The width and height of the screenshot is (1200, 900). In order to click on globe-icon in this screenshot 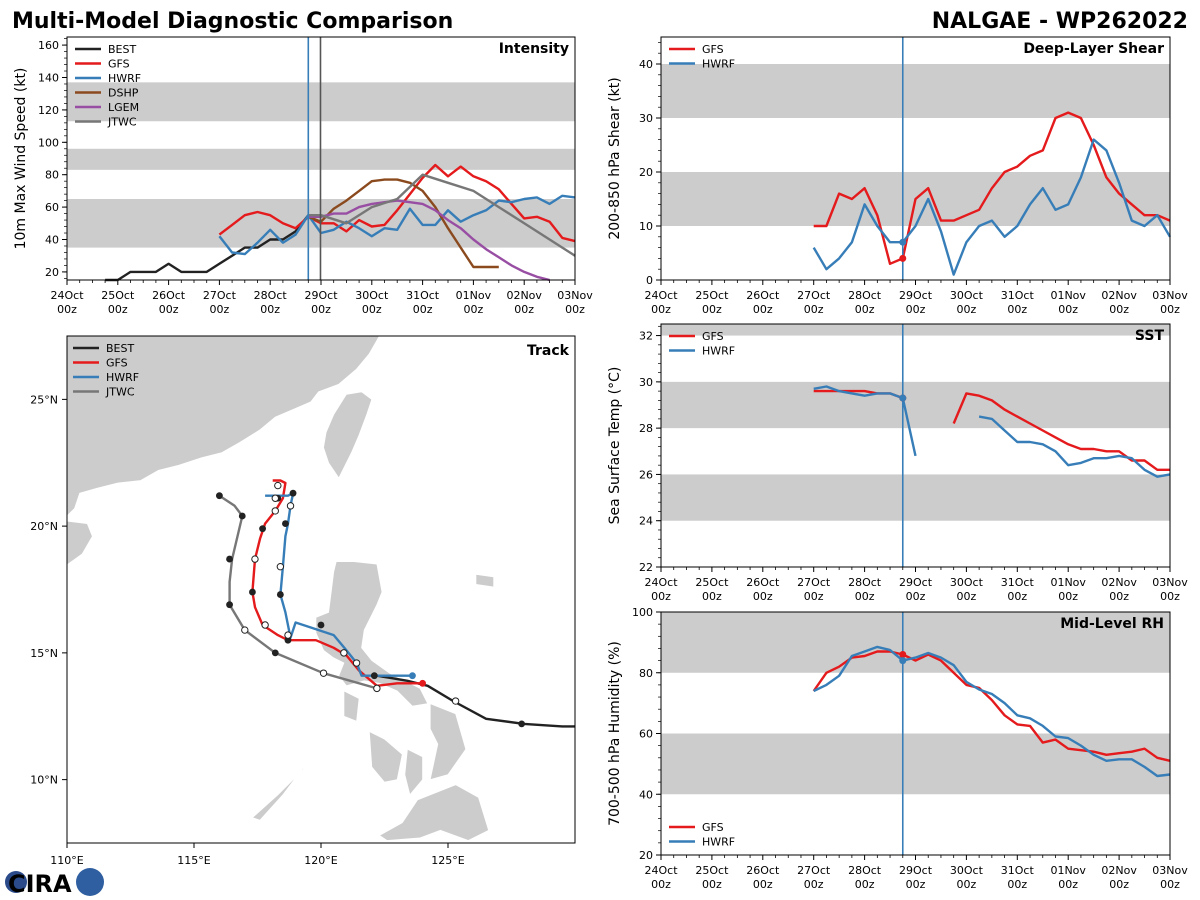, I will do `click(16, 882)`.